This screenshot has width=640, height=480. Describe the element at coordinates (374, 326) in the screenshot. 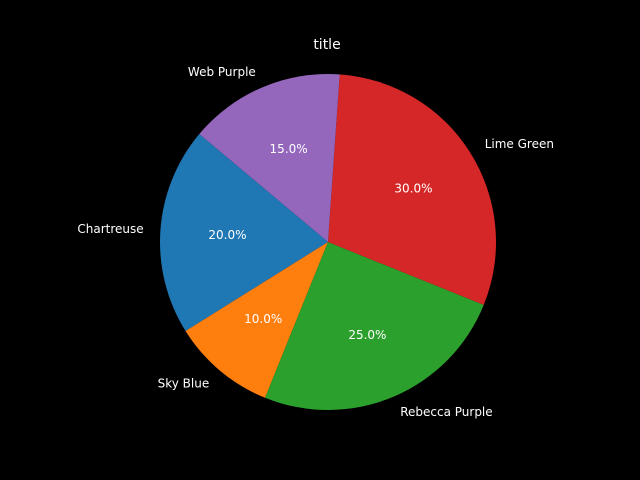

I see `pie-slice-rebecca-purple` at that location.